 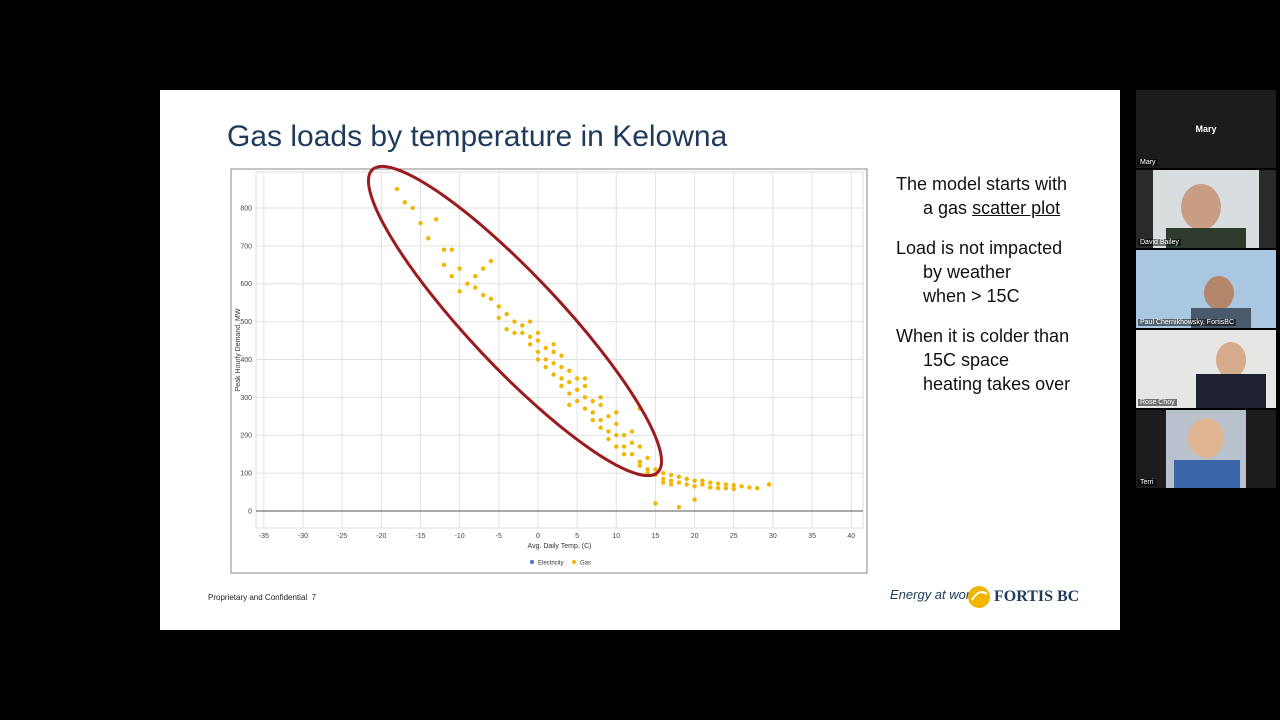 What do you see at coordinates (656, 536) in the screenshot?
I see `x-tick-label: 15` at bounding box center [656, 536].